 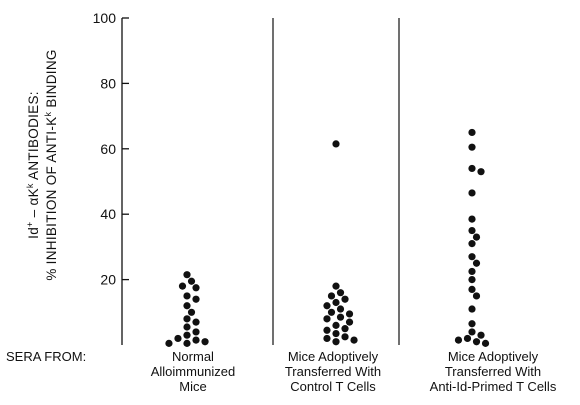 What do you see at coordinates (105, 18) in the screenshot?
I see `y-tick-label: 100` at bounding box center [105, 18].